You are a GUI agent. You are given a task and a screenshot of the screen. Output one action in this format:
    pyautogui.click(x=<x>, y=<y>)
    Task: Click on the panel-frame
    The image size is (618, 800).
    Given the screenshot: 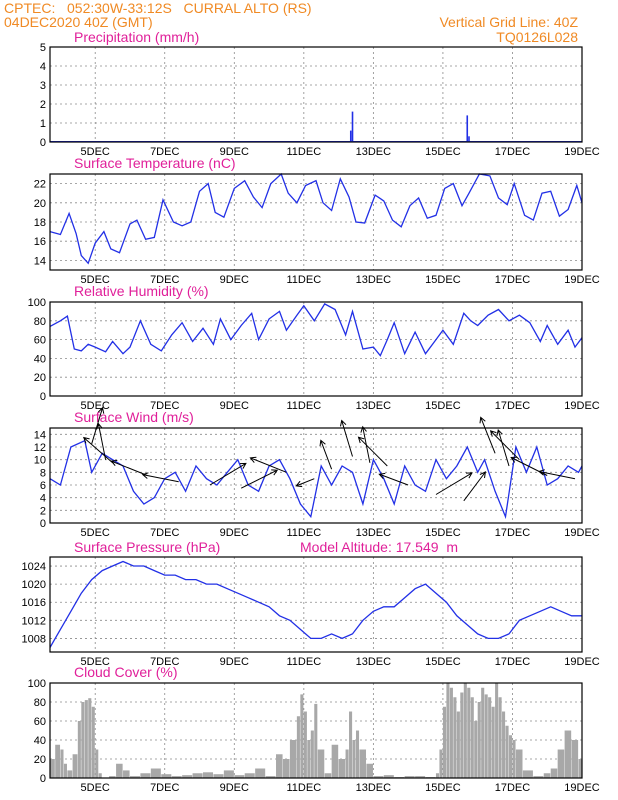 What is the action you would take?
    pyautogui.click(x=316, y=349)
    